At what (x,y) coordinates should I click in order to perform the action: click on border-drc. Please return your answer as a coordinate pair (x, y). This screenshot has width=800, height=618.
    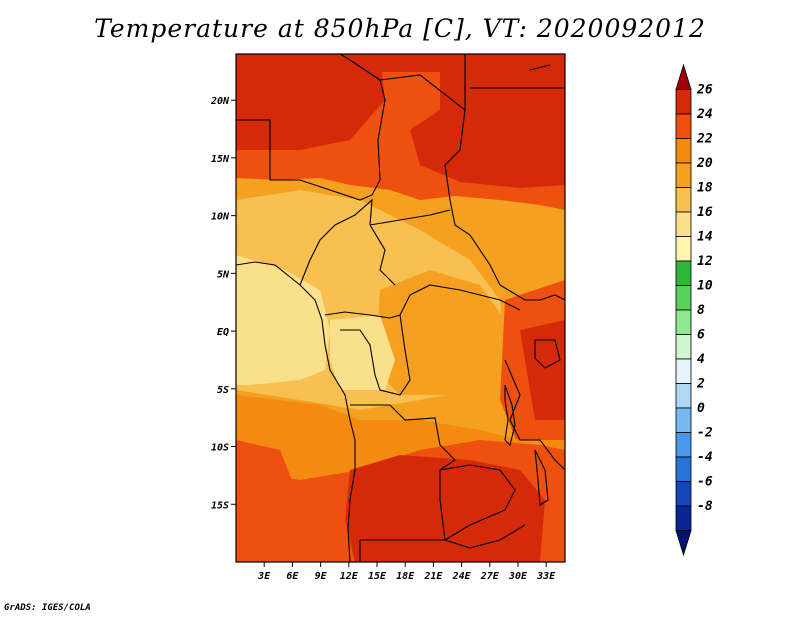
    Looking at the image, I should click on (375, 355).